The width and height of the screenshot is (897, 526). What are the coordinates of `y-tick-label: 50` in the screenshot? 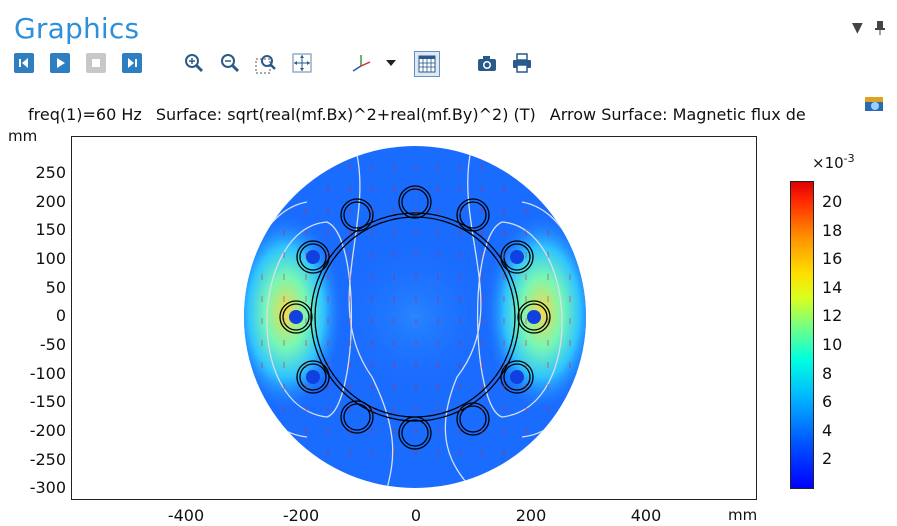 It's located at (55, 287).